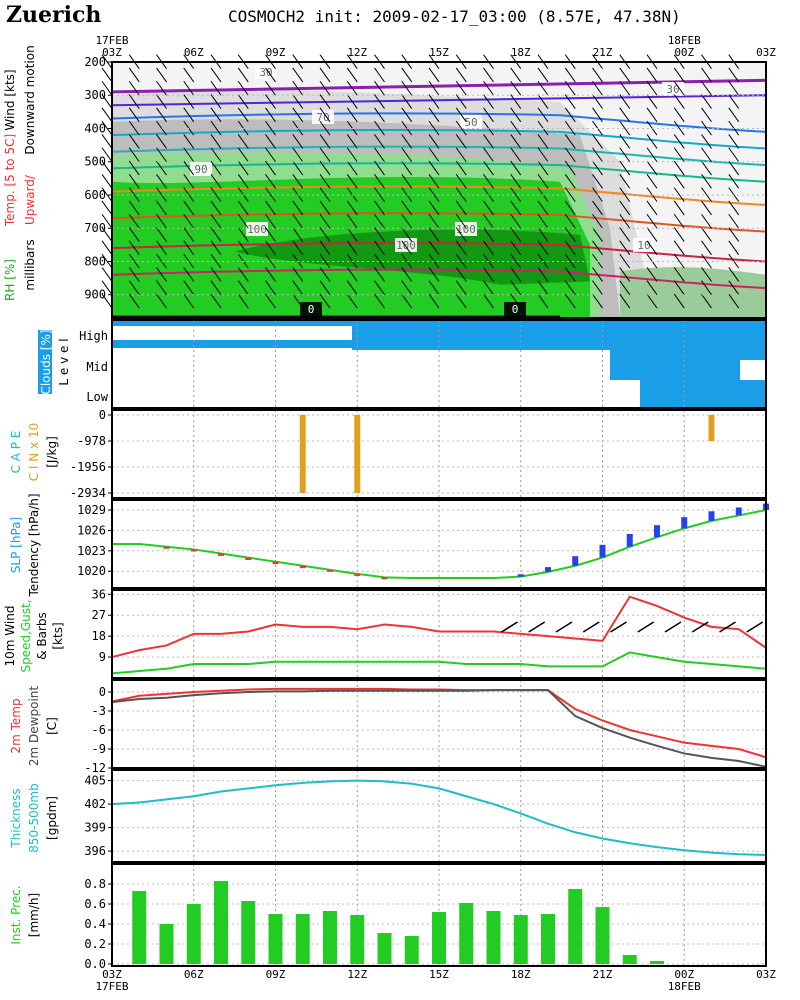 The width and height of the screenshot is (800, 1000). I want to click on thickness-tick-label: 405, so click(95, 781).